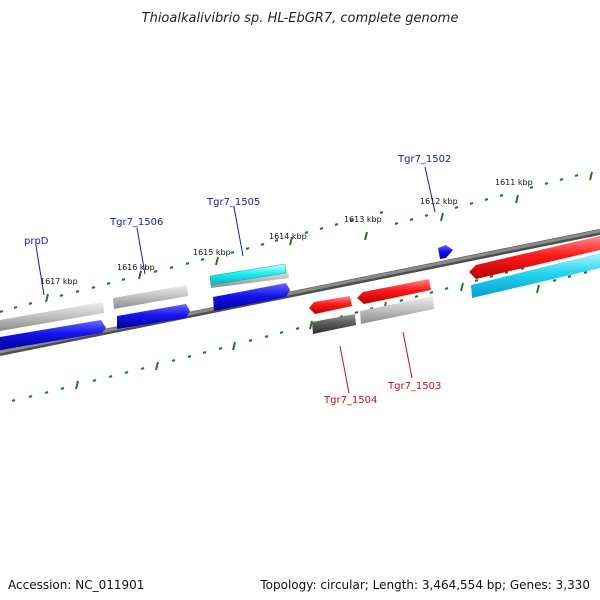 The height and width of the screenshot is (600, 600). I want to click on leader-prpD, so click(40, 270).